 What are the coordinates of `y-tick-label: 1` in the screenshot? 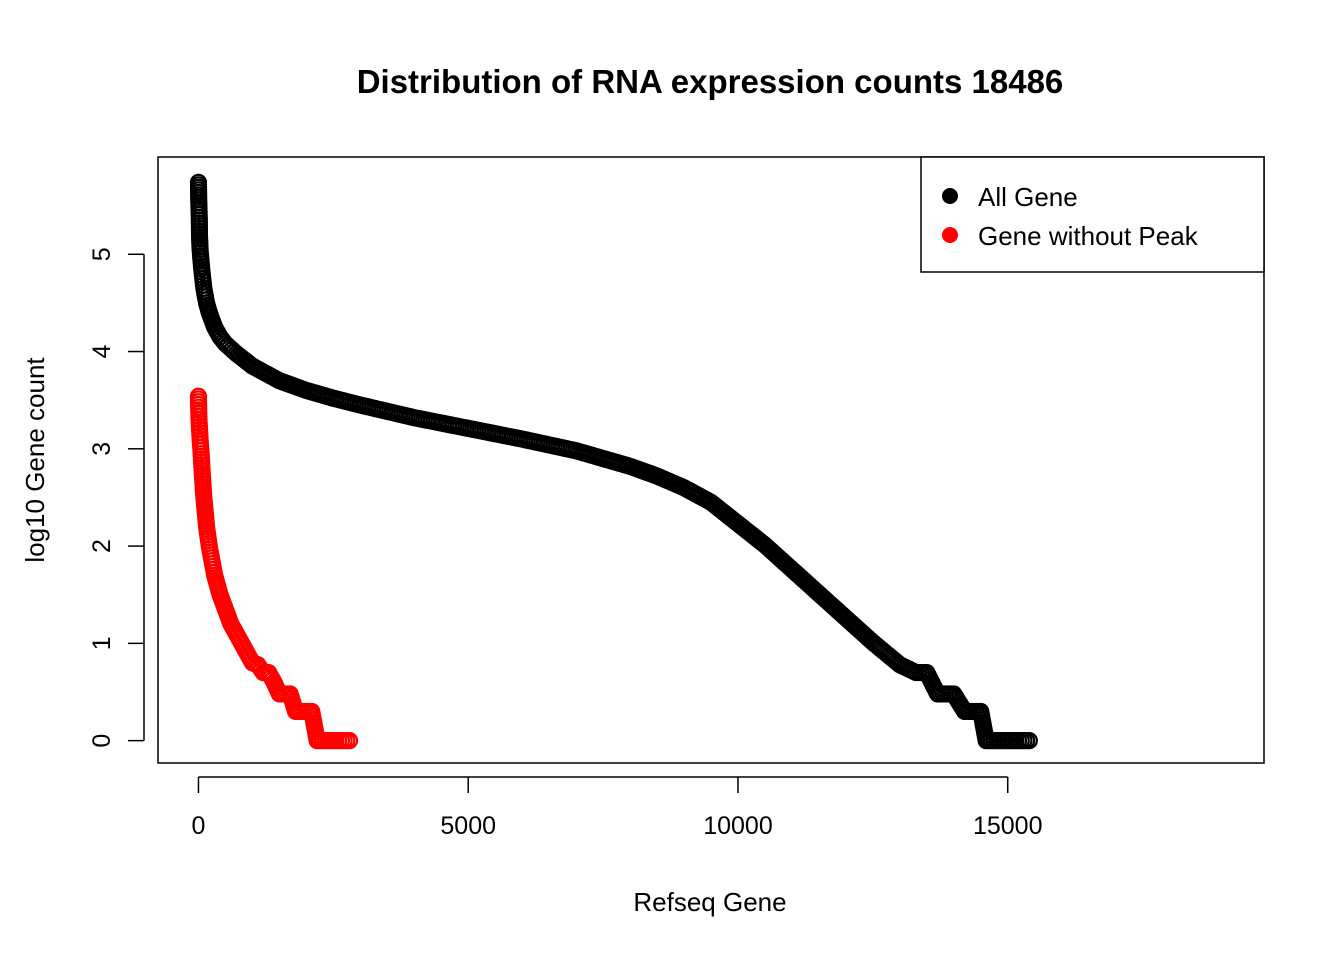 It's located at (102, 643).